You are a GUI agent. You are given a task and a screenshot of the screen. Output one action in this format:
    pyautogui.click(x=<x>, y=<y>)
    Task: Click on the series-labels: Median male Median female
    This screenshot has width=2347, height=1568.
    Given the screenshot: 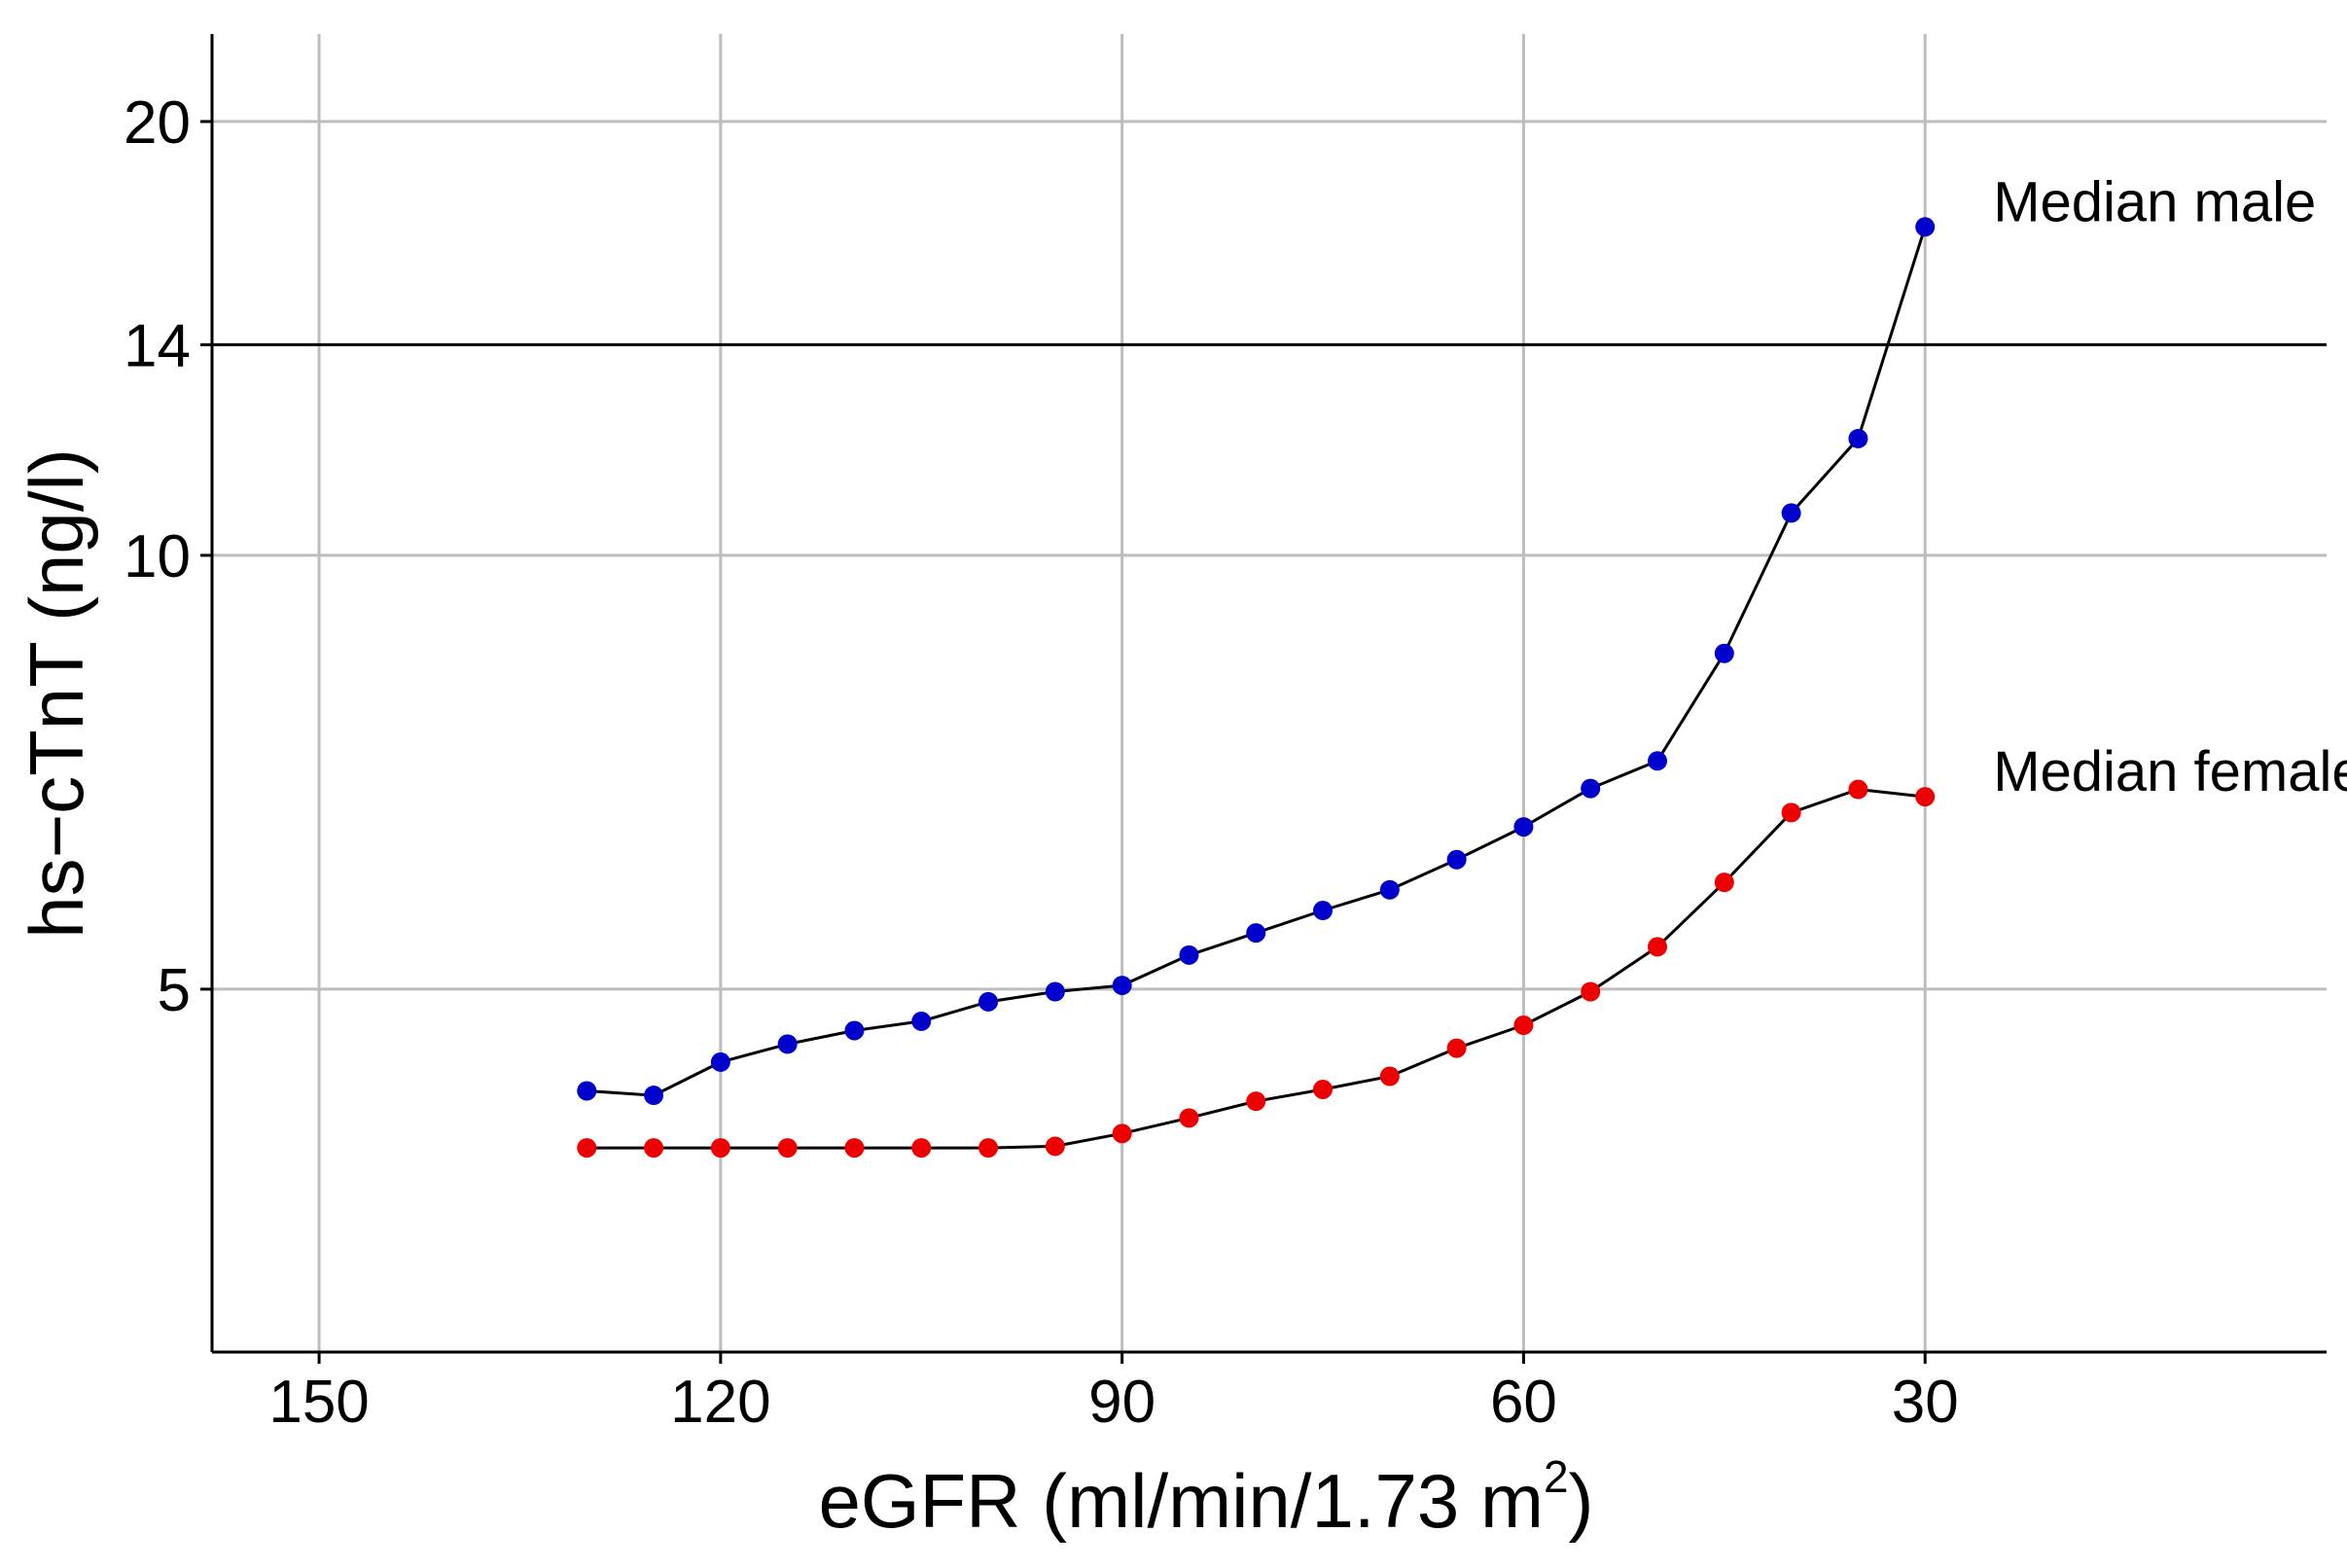 What is the action you would take?
    pyautogui.click(x=2170, y=486)
    